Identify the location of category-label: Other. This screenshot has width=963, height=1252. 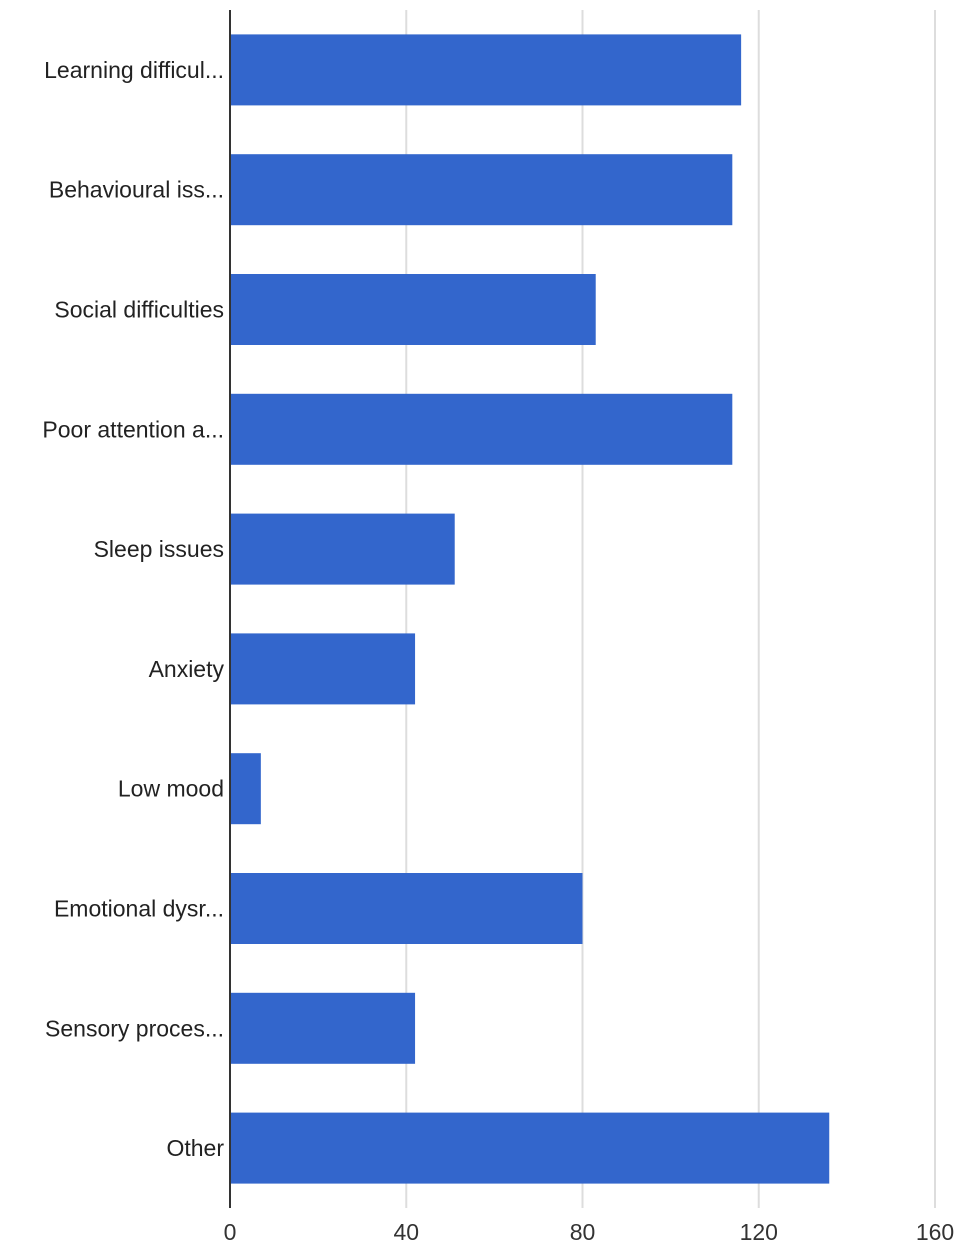
(195, 1148).